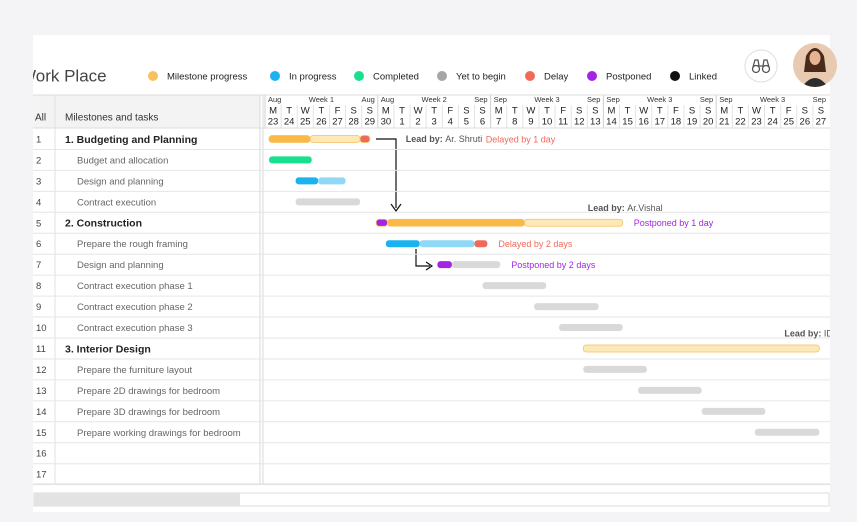  I want to click on all-header: All, so click(40, 118).